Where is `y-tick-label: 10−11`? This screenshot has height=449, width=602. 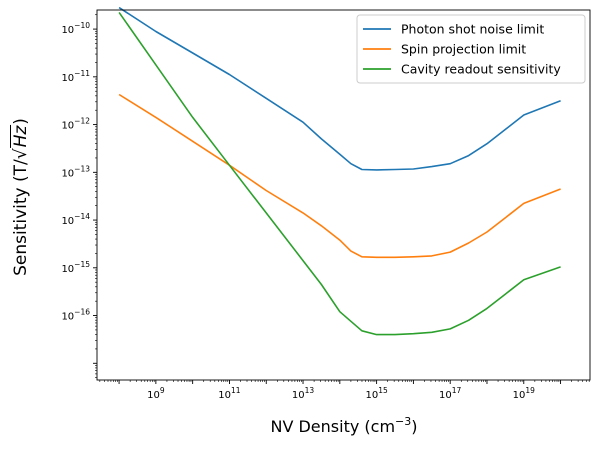 y-tick-label: 10−11 is located at coordinates (75, 76).